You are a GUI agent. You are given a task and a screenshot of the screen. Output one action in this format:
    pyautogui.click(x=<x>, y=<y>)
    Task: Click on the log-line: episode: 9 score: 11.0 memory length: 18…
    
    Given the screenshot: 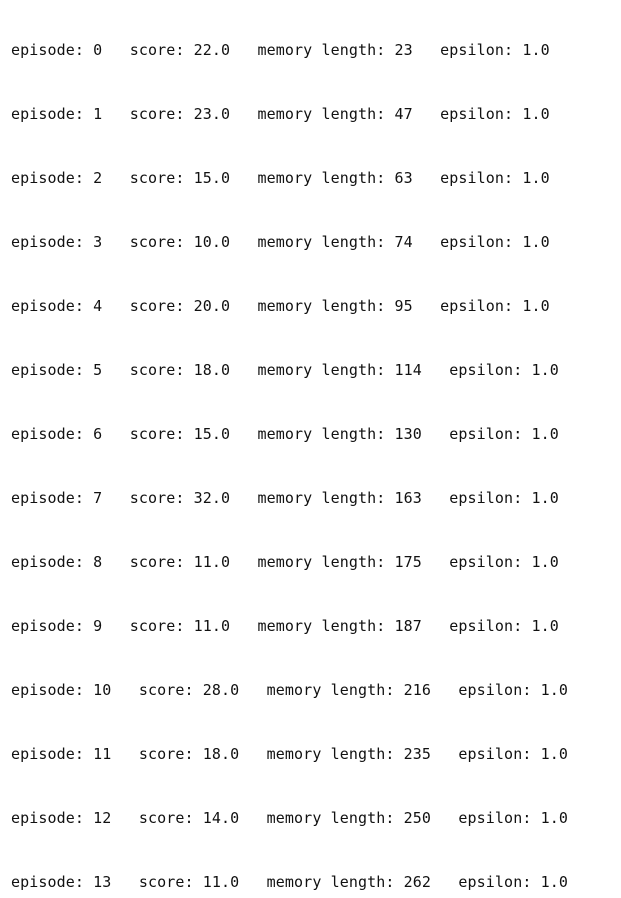 What is the action you would take?
    pyautogui.click(x=285, y=626)
    